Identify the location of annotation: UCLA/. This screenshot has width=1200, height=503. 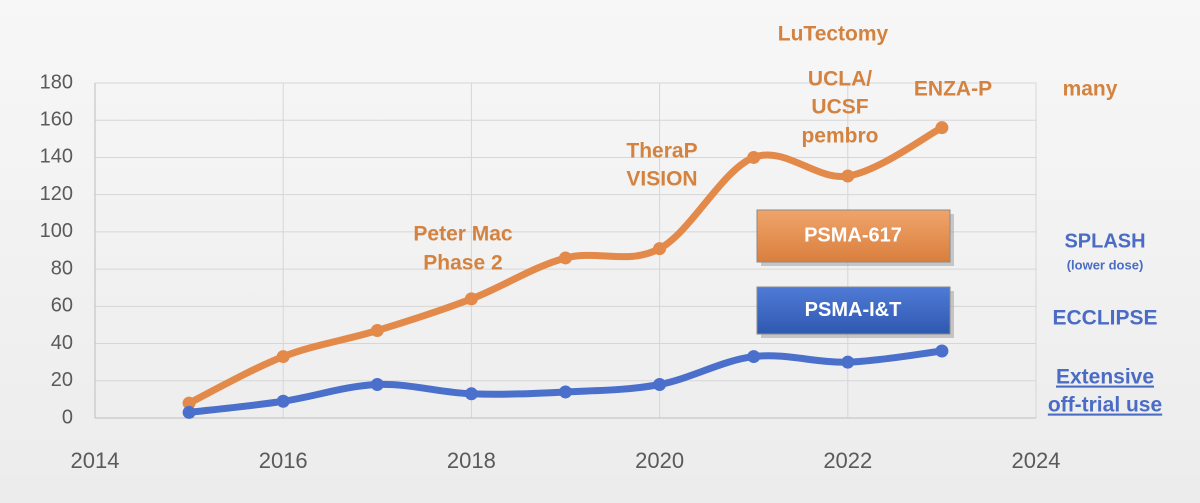
(840, 79).